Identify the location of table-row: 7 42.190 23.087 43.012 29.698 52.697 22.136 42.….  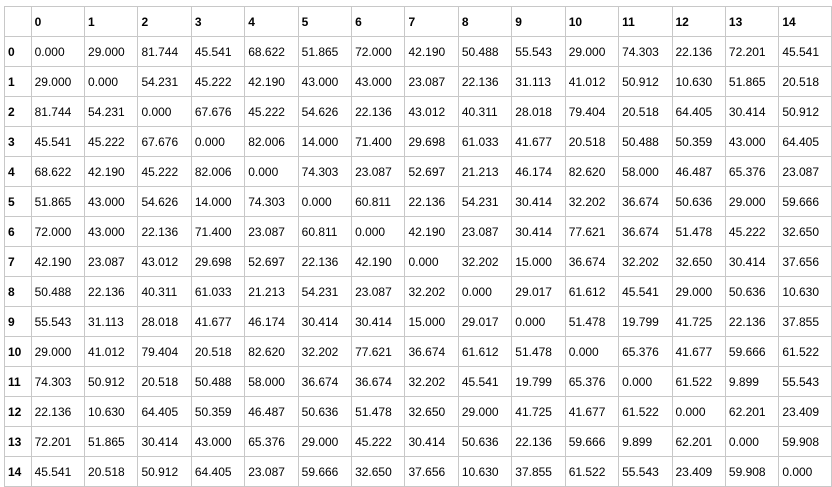
(418, 261).